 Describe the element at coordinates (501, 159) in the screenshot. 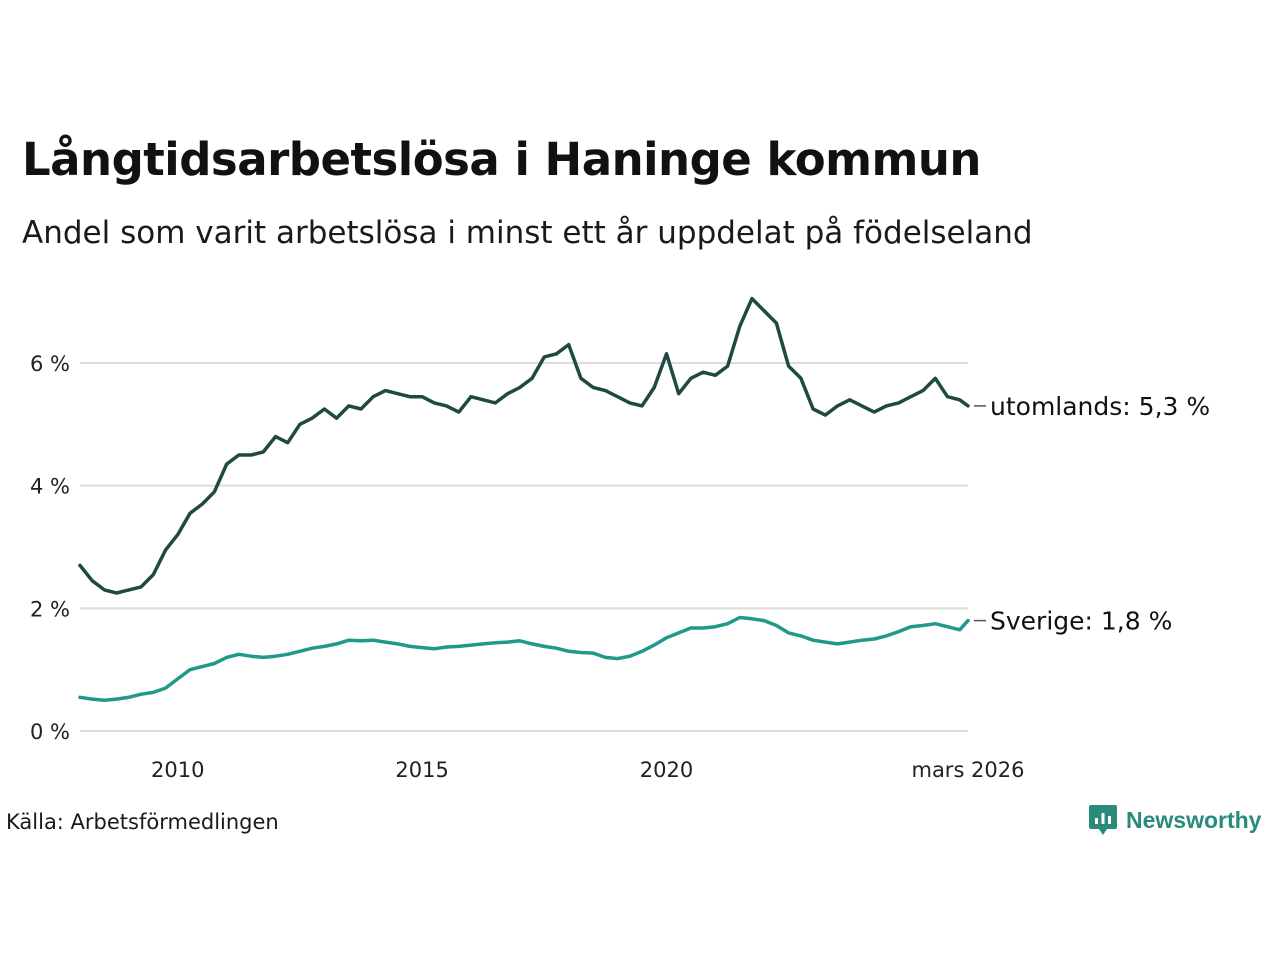

I see `chart-title: Långtidsarbetslösa i Haninge kommun` at that location.